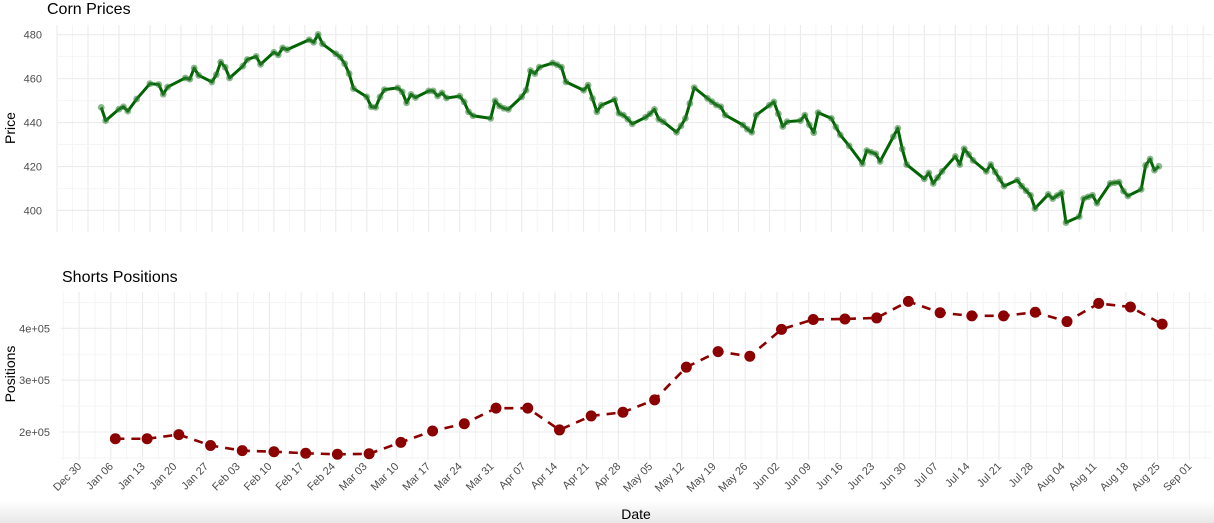  Describe the element at coordinates (67, 477) in the screenshot. I see `x-tick-label: Dec 30` at that location.